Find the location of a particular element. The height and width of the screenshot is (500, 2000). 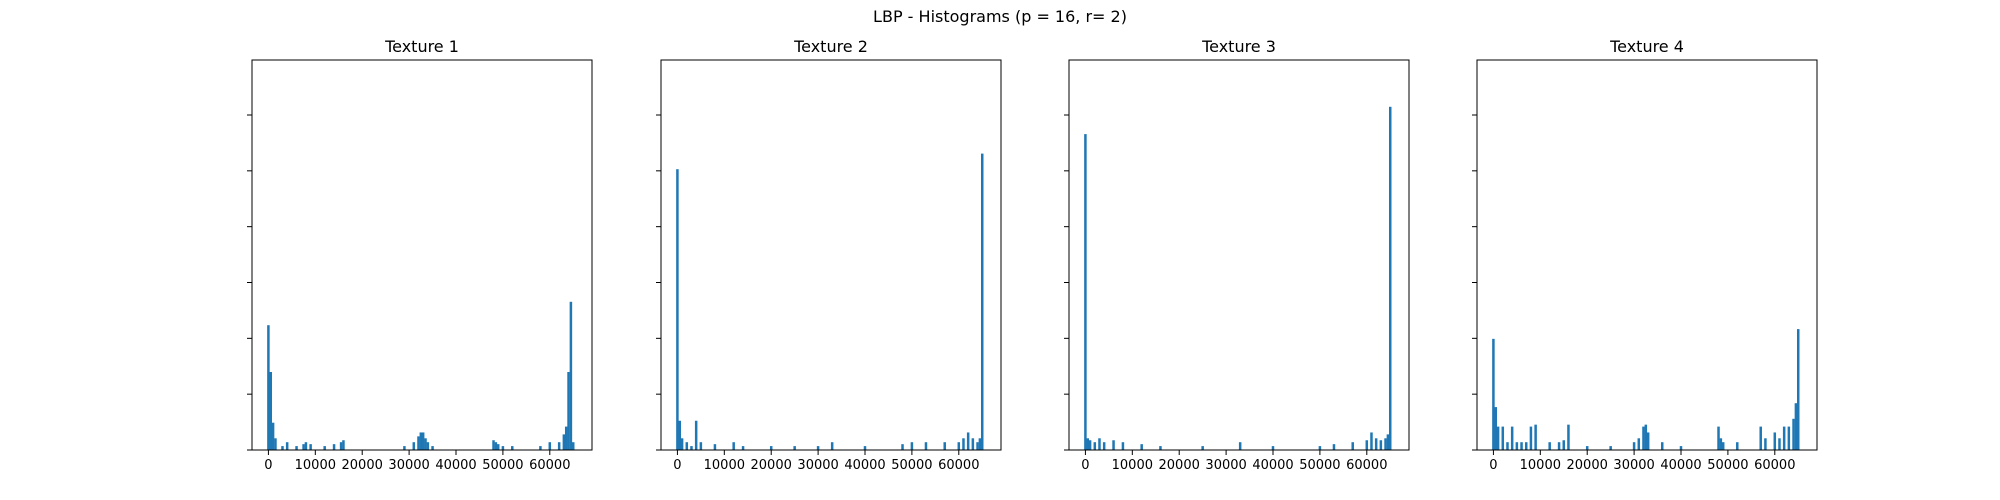

chart-title: Texture 1 is located at coordinates (421, 46).